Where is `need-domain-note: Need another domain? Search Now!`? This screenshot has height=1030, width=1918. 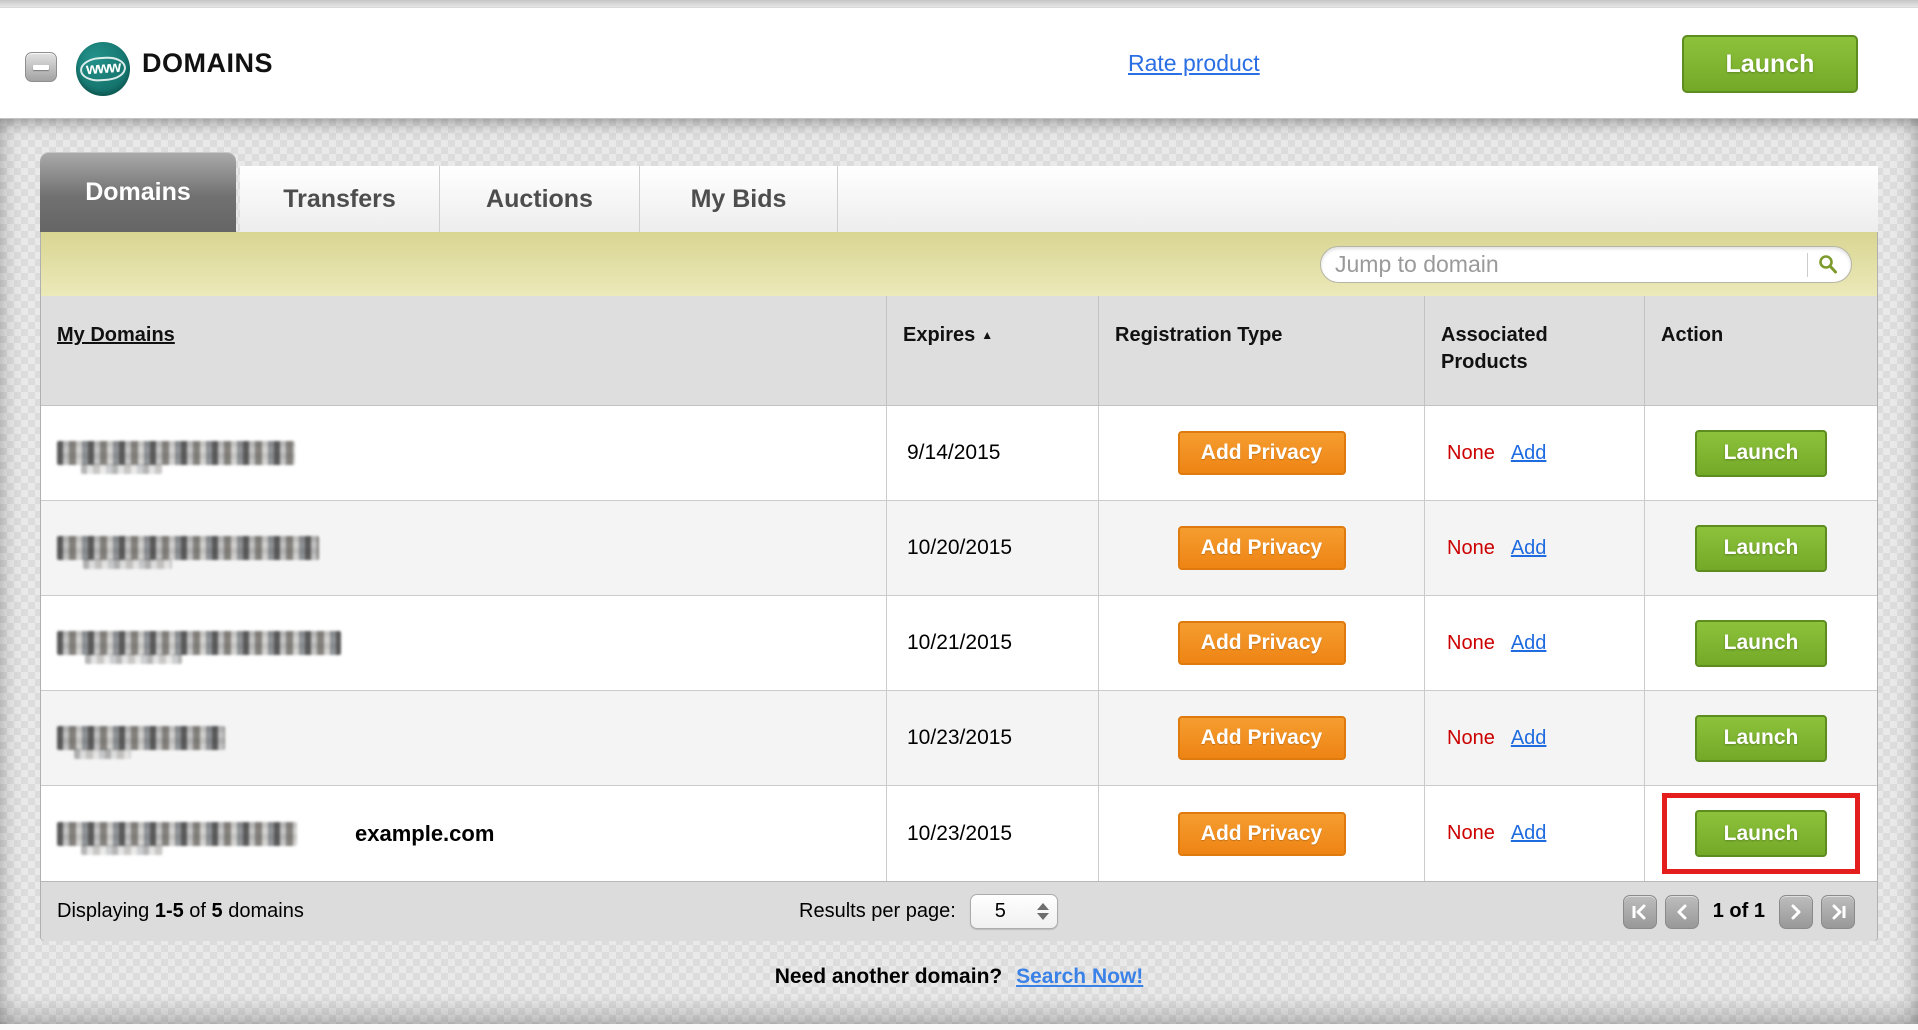 need-domain-note: Need another domain? Search Now! is located at coordinates (959, 977).